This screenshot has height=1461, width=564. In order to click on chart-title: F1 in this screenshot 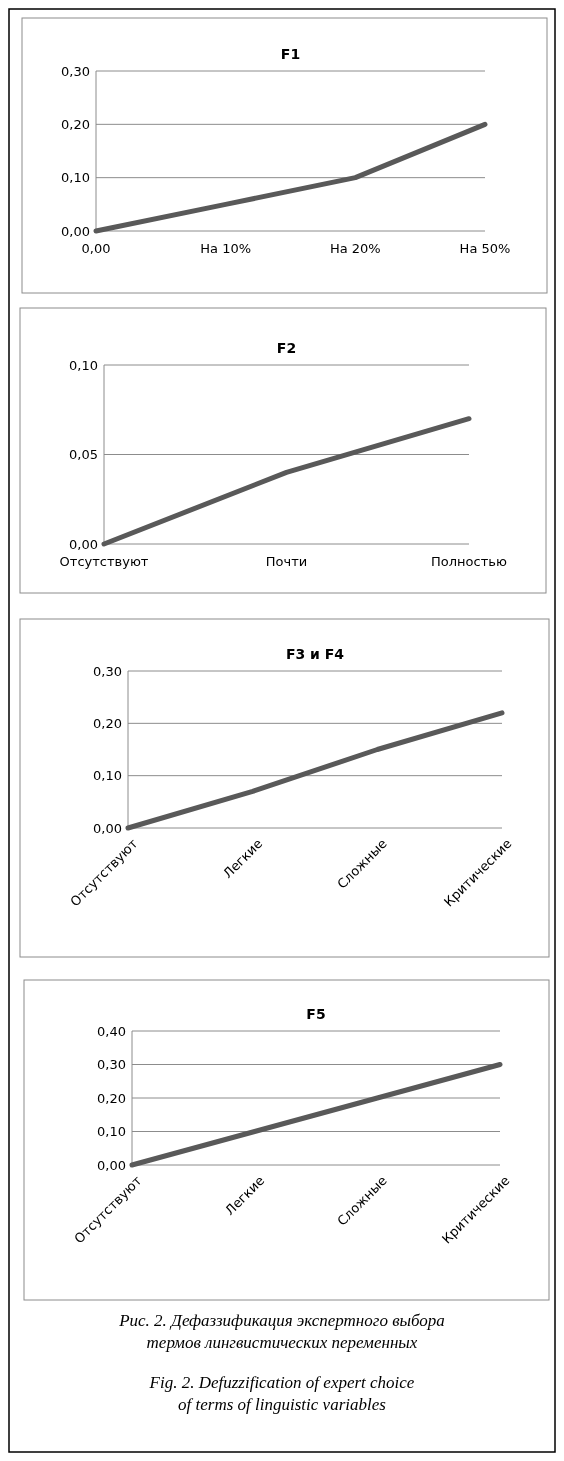, I will do `click(290, 54)`.